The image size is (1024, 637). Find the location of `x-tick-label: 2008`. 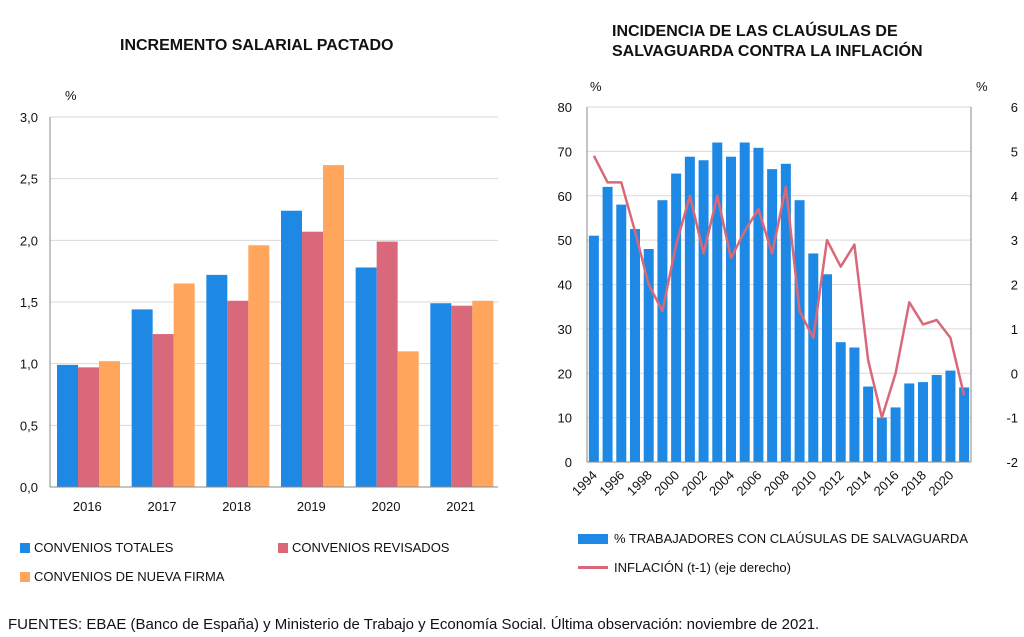

x-tick-label: 2008 is located at coordinates (776, 483).